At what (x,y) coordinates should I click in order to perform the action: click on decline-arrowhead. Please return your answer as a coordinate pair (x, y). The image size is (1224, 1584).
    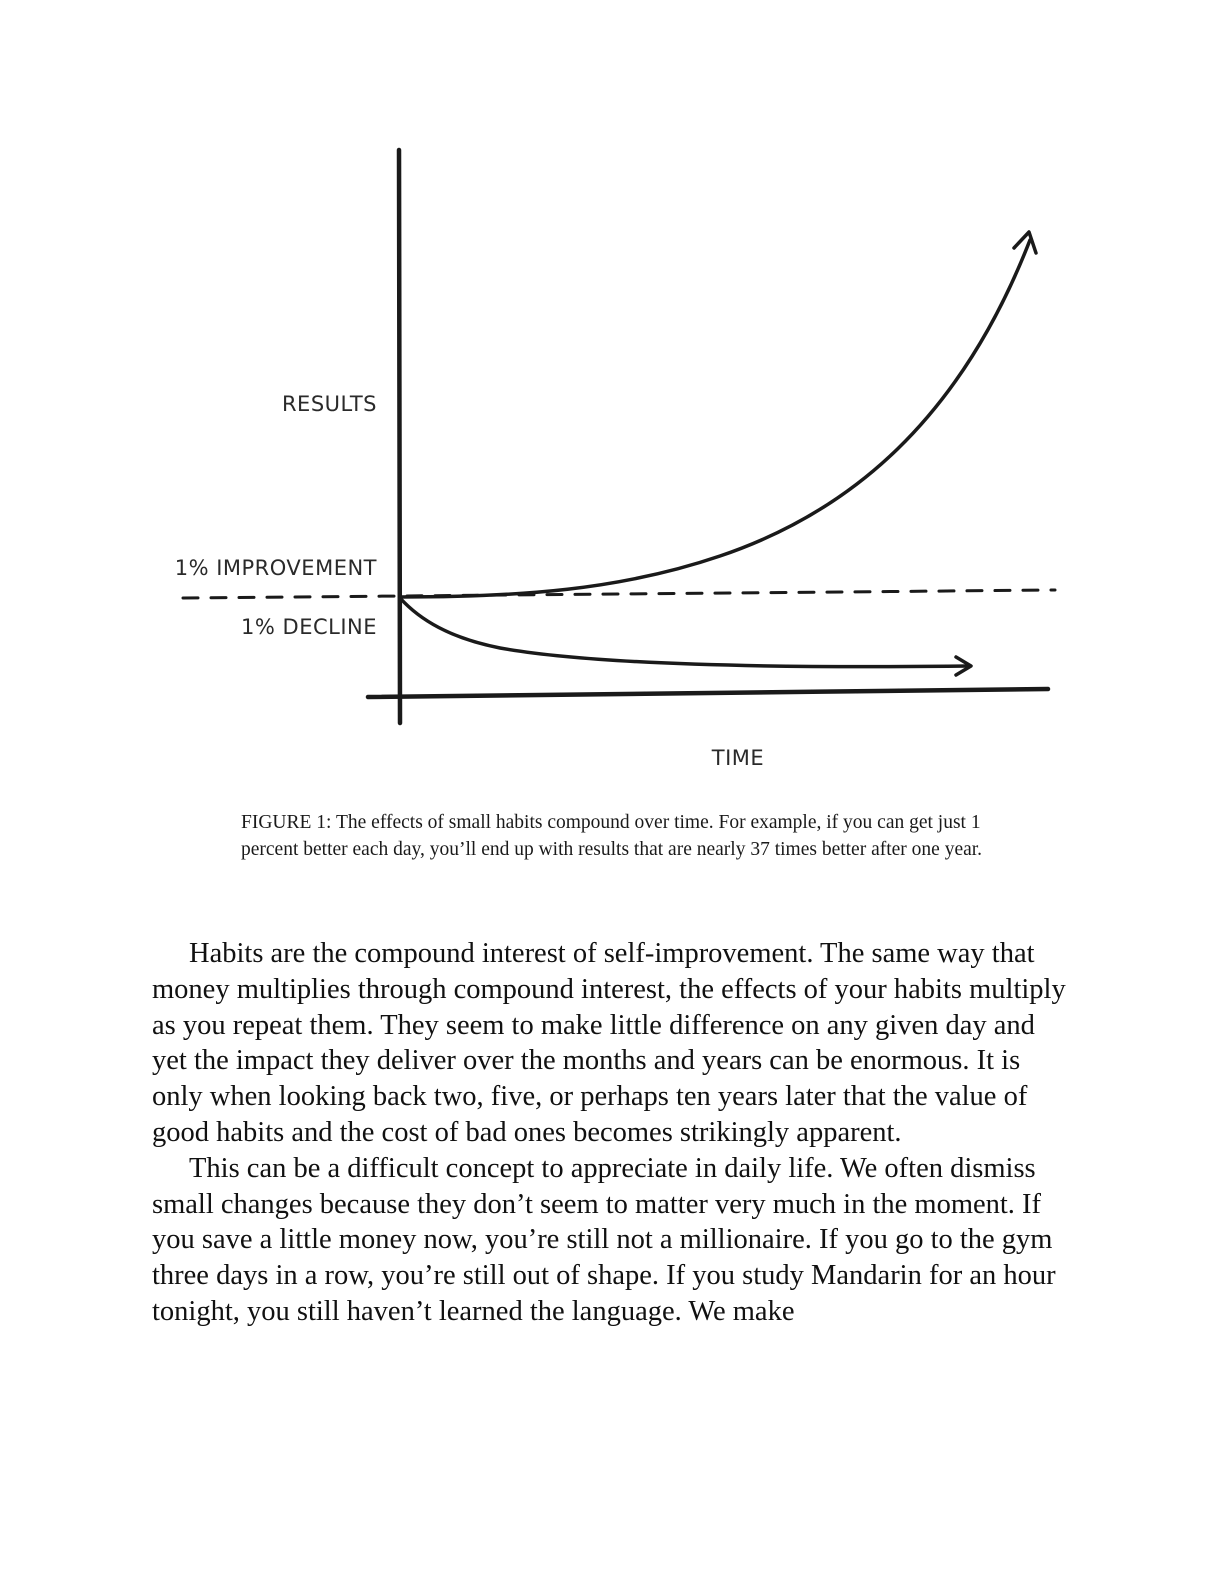
    Looking at the image, I should click on (963, 666).